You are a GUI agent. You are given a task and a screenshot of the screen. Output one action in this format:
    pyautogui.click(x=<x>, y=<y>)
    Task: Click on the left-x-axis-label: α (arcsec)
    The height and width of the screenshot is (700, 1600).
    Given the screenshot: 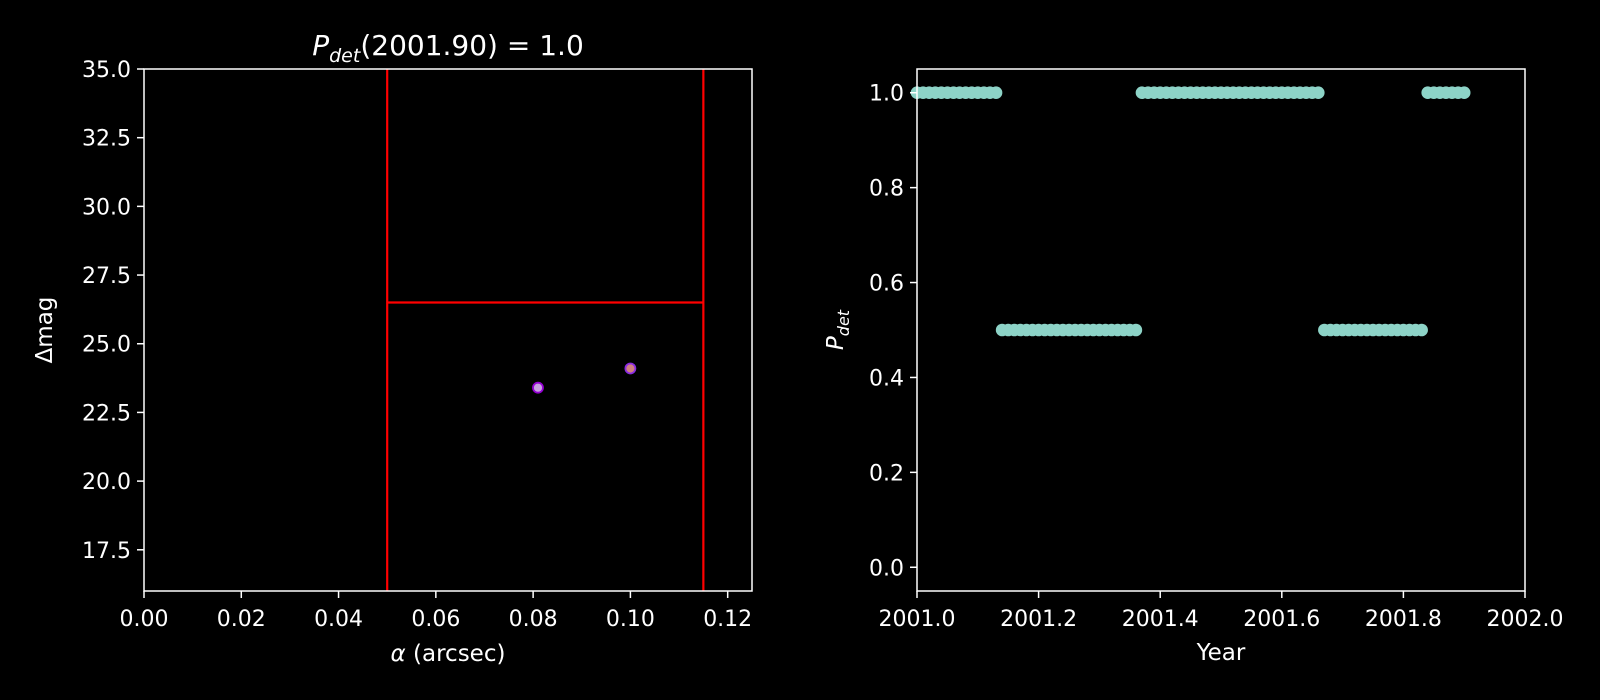 What is the action you would take?
    pyautogui.click(x=448, y=654)
    